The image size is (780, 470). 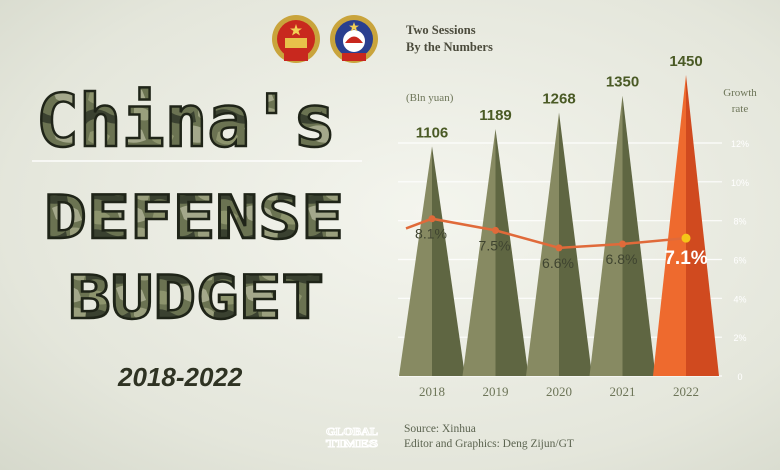 What do you see at coordinates (352, 444) in the screenshot?
I see `logo-line2: TIMES` at bounding box center [352, 444].